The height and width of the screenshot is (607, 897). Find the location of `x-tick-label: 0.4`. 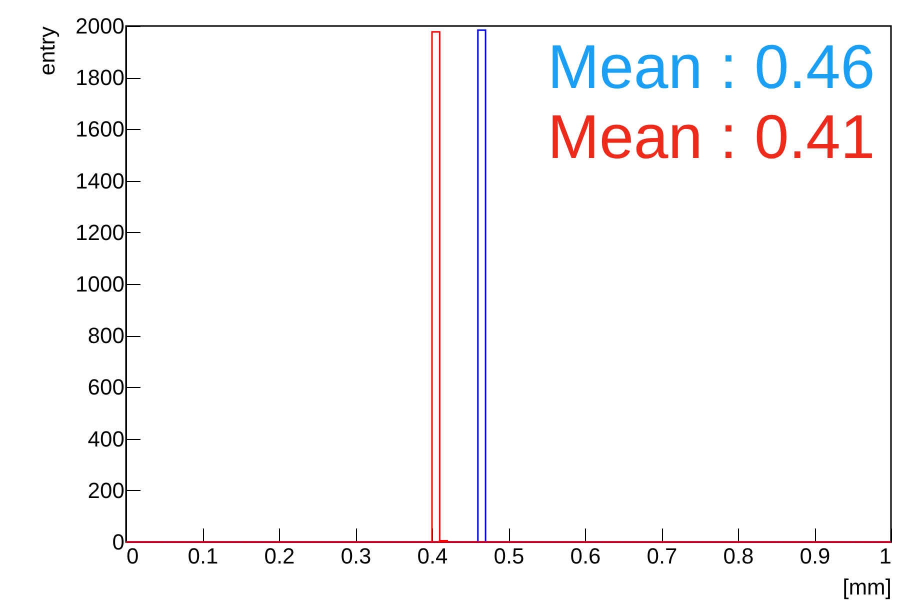

x-tick-label: 0.4 is located at coordinates (432, 556).